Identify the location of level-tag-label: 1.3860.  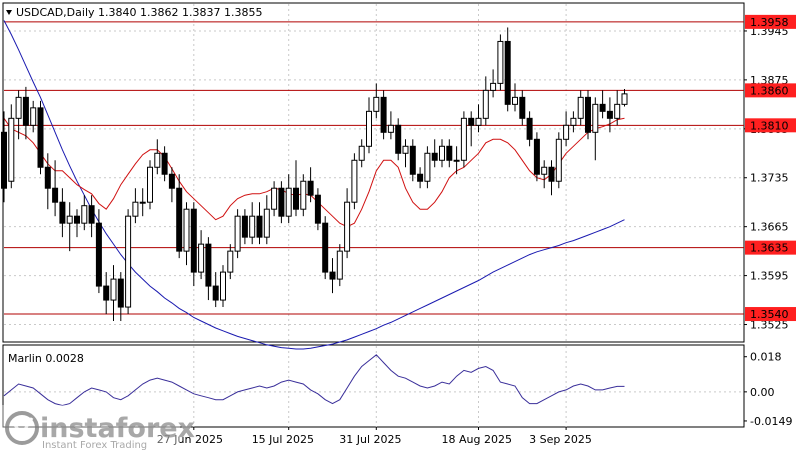
(769, 90).